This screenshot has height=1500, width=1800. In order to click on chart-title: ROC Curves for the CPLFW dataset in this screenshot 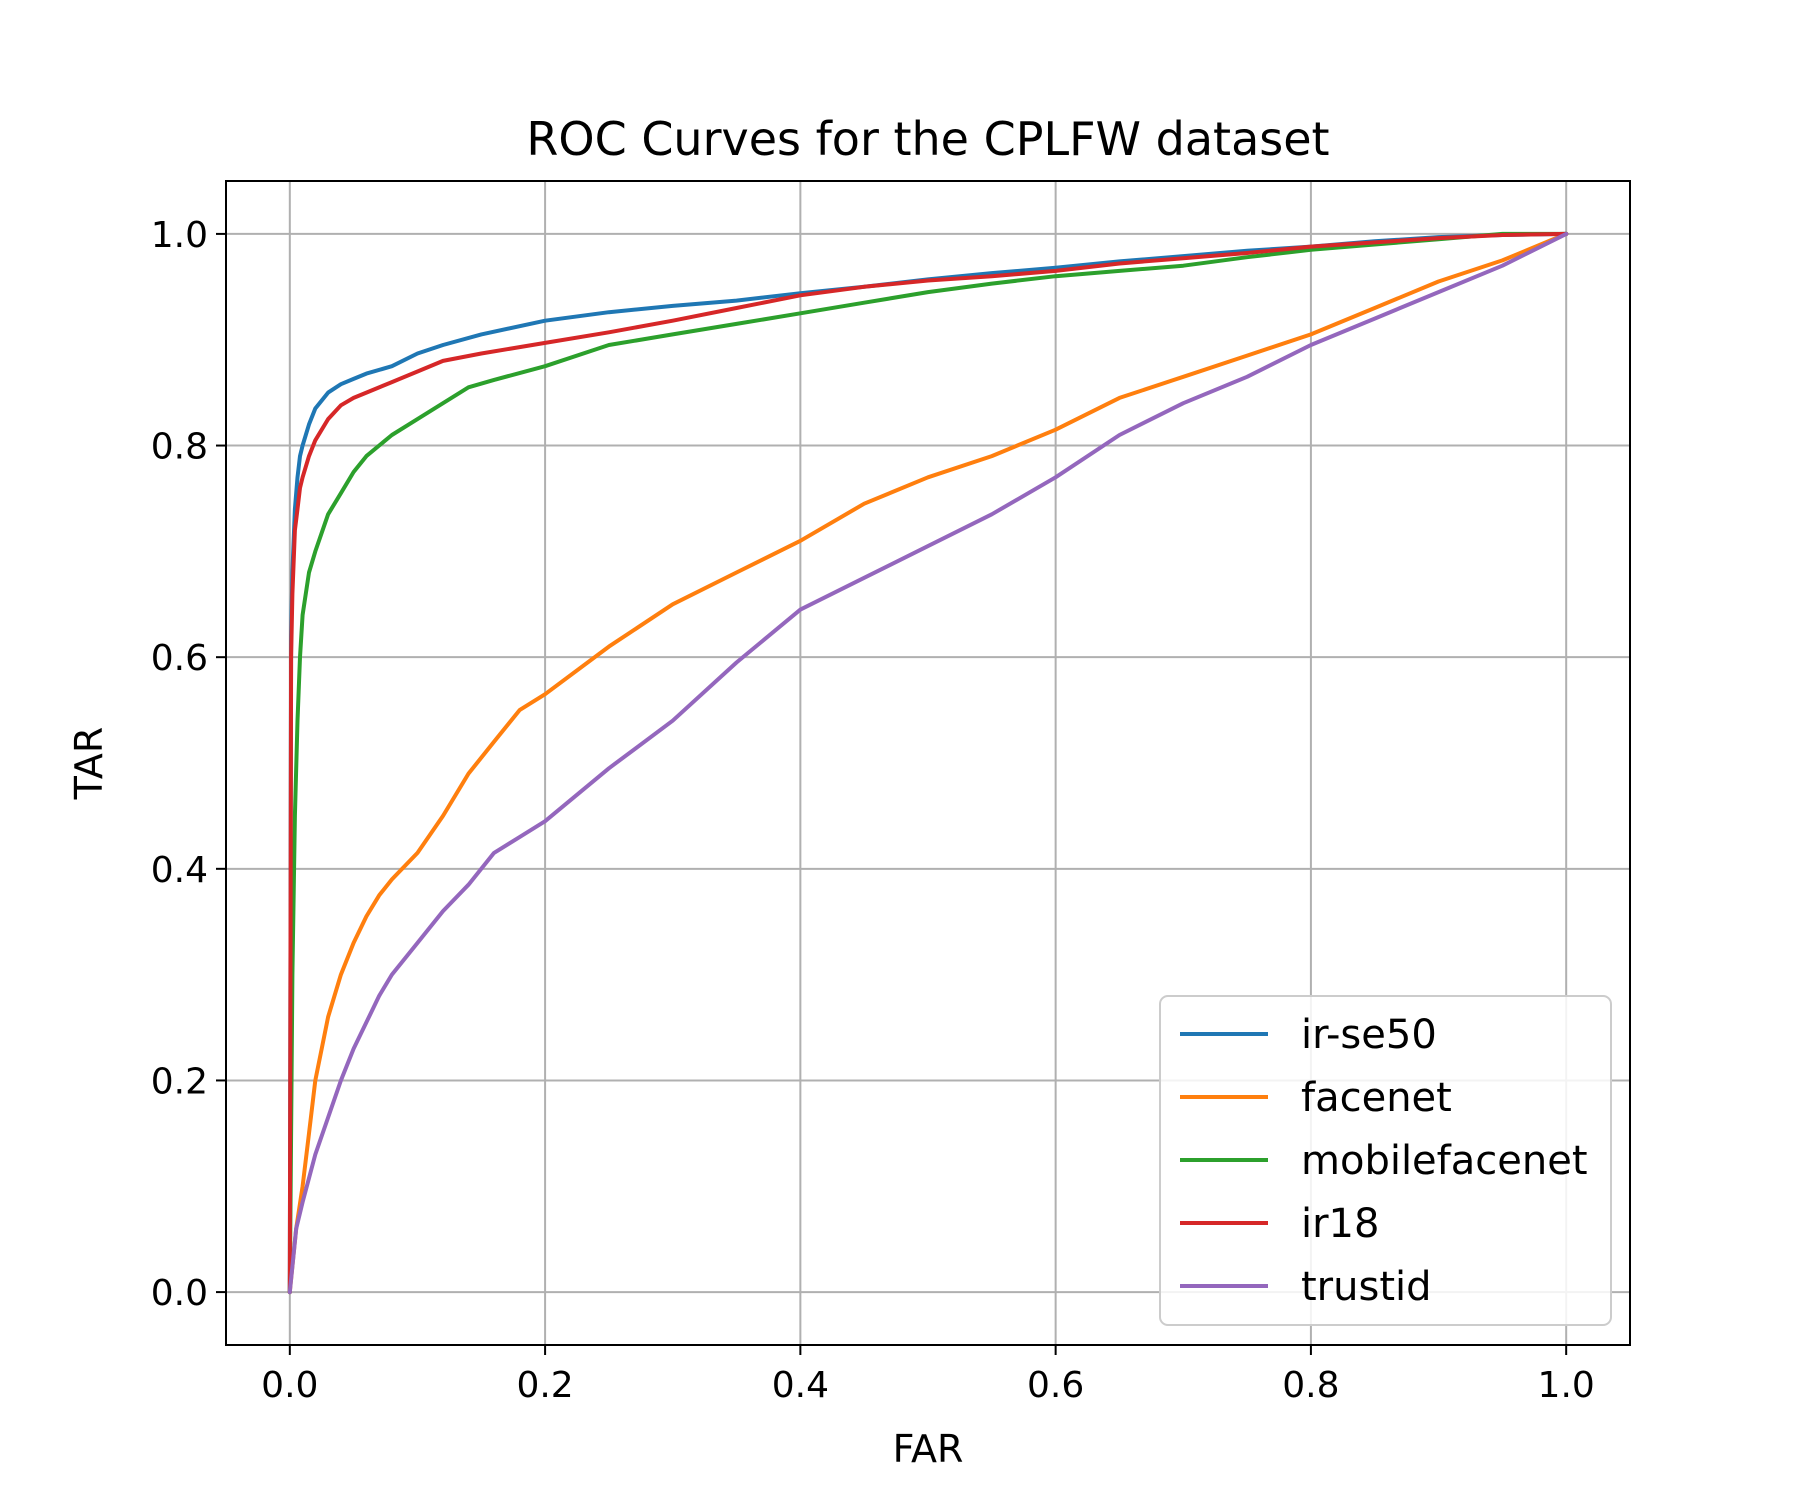, I will do `click(927, 139)`.